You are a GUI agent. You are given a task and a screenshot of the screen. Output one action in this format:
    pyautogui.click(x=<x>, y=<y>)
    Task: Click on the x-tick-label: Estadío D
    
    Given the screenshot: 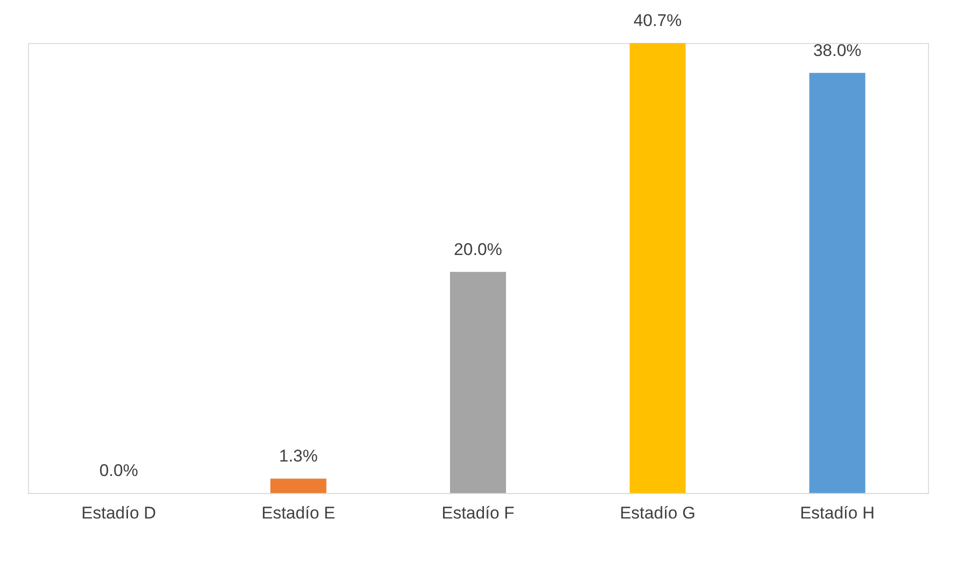 What is the action you would take?
    pyautogui.click(x=118, y=513)
    